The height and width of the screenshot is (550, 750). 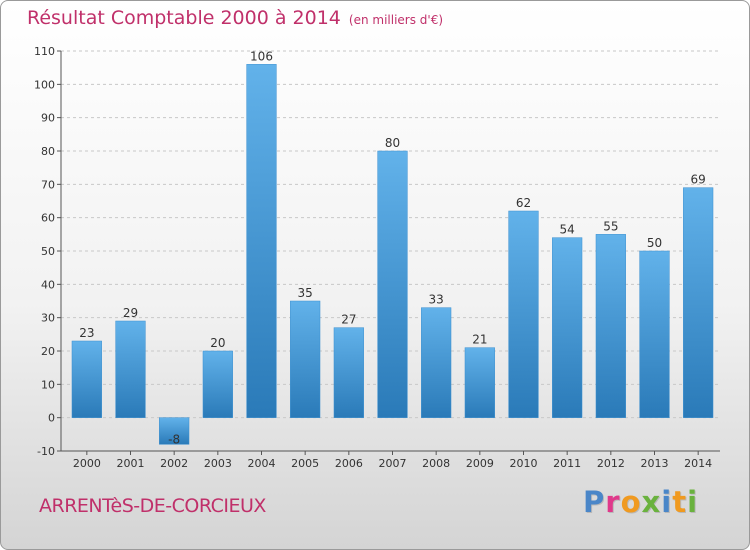 What do you see at coordinates (680, 502) in the screenshot?
I see `logo-letter: t` at bounding box center [680, 502].